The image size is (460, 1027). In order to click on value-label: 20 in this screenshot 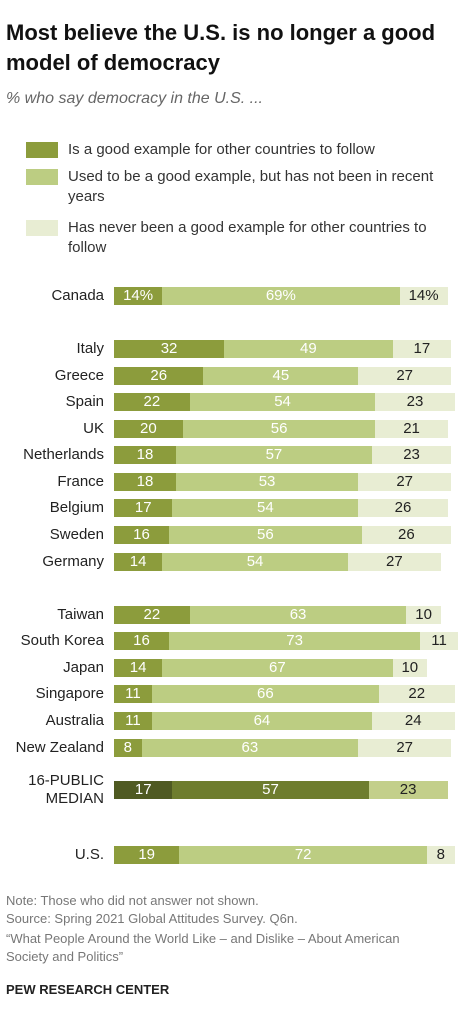, I will do `click(148, 428)`.